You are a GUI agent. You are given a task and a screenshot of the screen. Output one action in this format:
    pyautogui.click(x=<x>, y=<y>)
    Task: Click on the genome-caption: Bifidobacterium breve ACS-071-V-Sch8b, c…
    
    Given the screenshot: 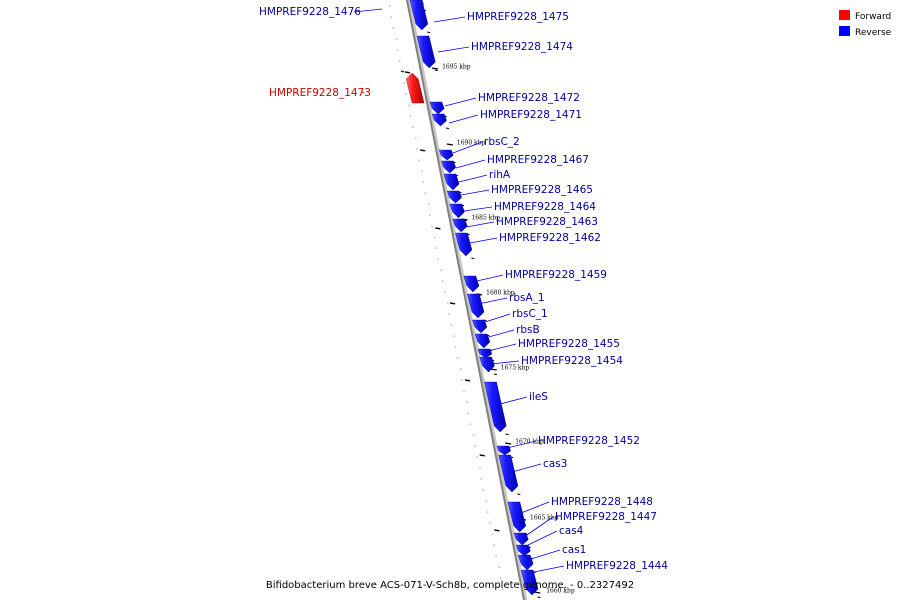 What is the action you would take?
    pyautogui.click(x=450, y=585)
    